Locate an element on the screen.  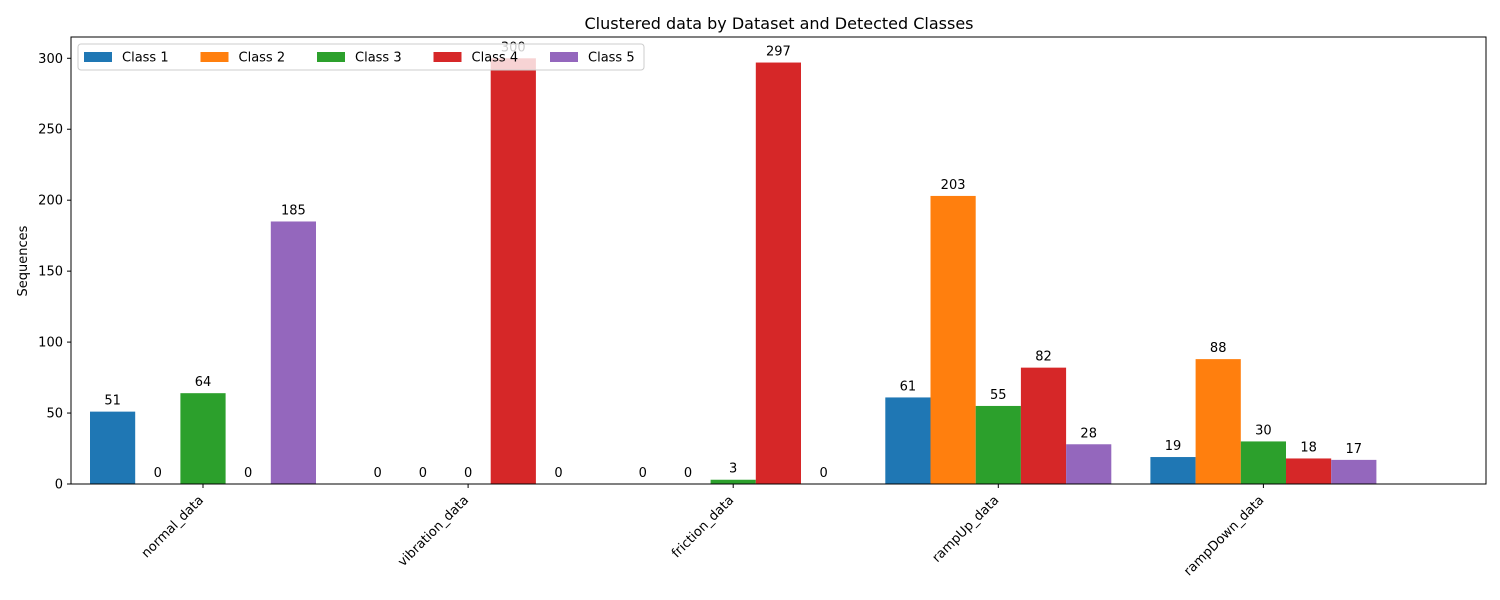
bar-class-4-rampDown_data is located at coordinates (1309, 471).